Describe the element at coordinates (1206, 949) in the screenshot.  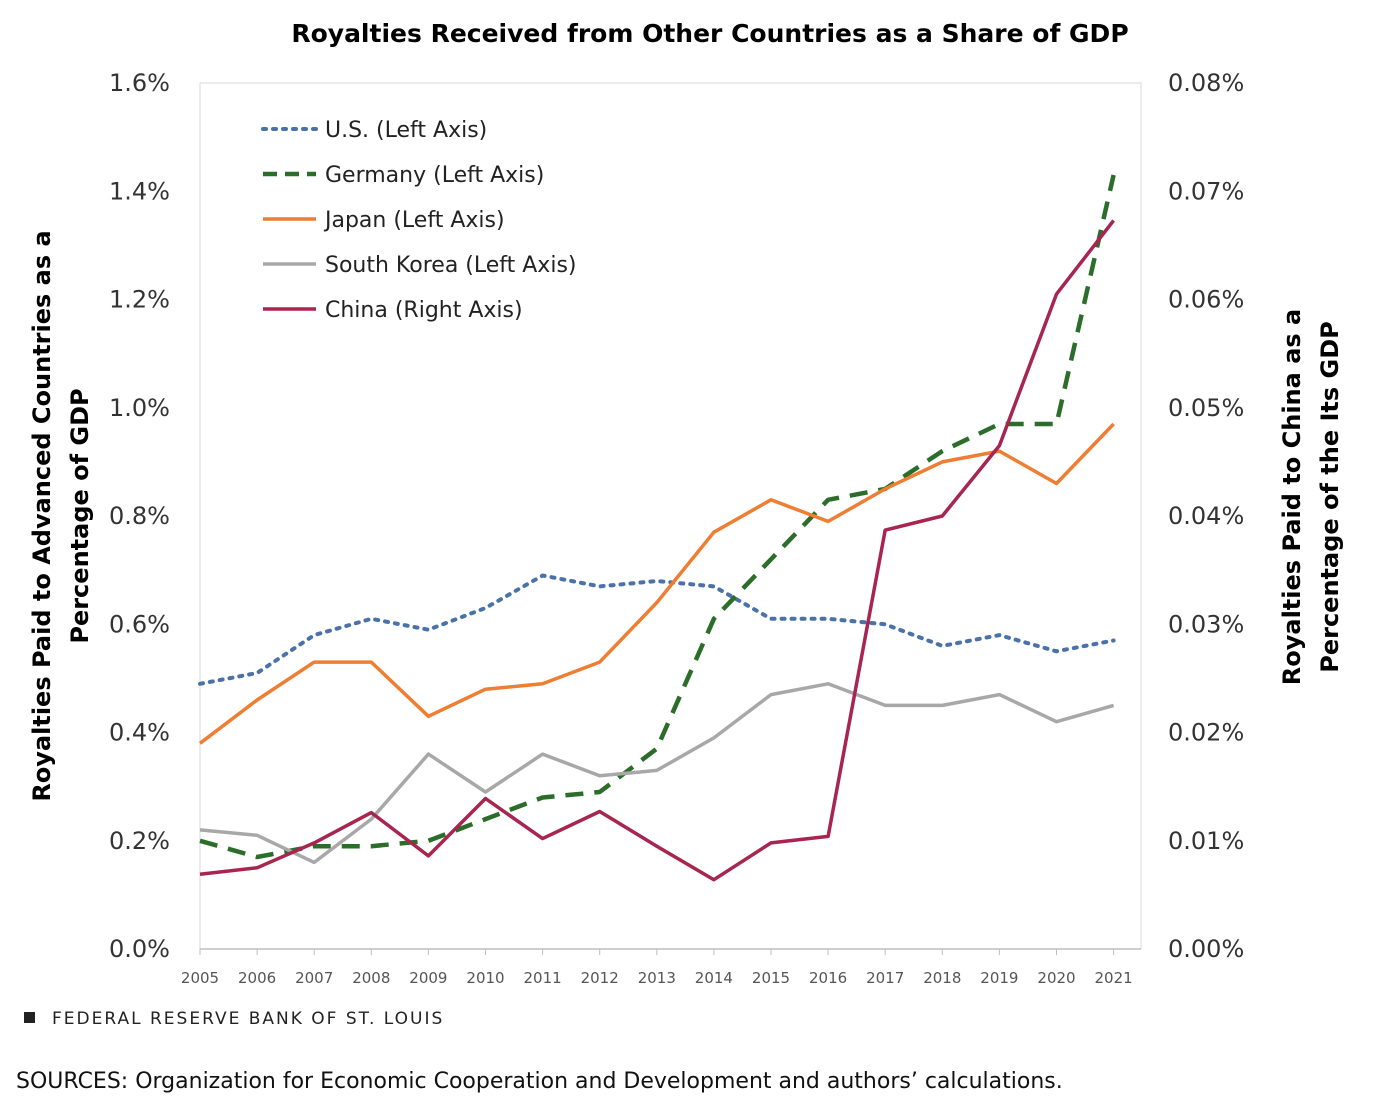
I see `y2-tick-label: 0.00%` at that location.